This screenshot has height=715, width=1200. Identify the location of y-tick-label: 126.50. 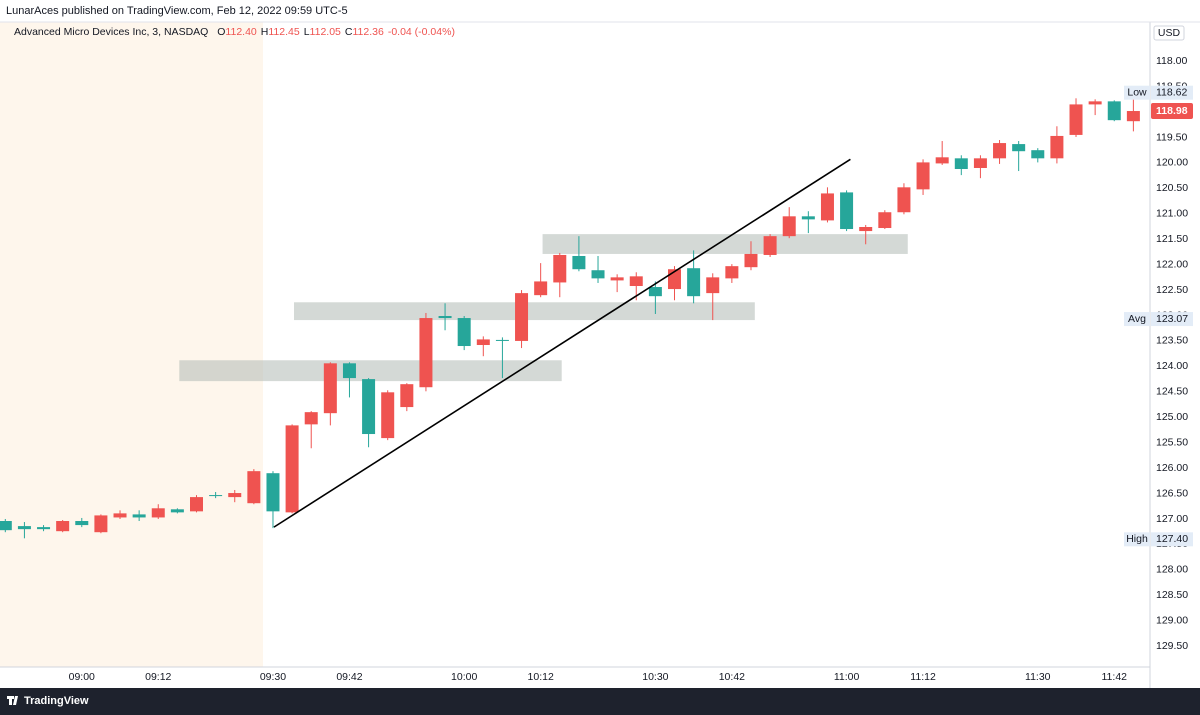
(1172, 493).